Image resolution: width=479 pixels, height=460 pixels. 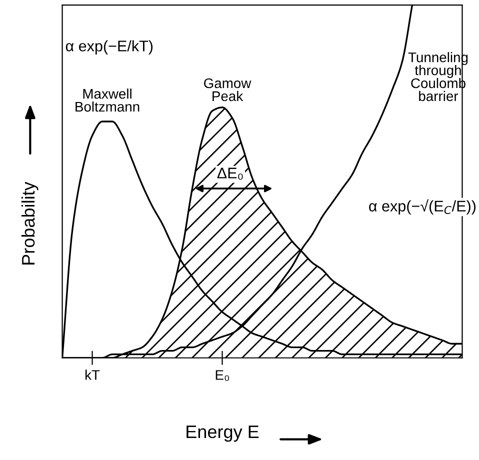 What do you see at coordinates (223, 376) in the screenshot?
I see `x-tick-label: E₀` at bounding box center [223, 376].